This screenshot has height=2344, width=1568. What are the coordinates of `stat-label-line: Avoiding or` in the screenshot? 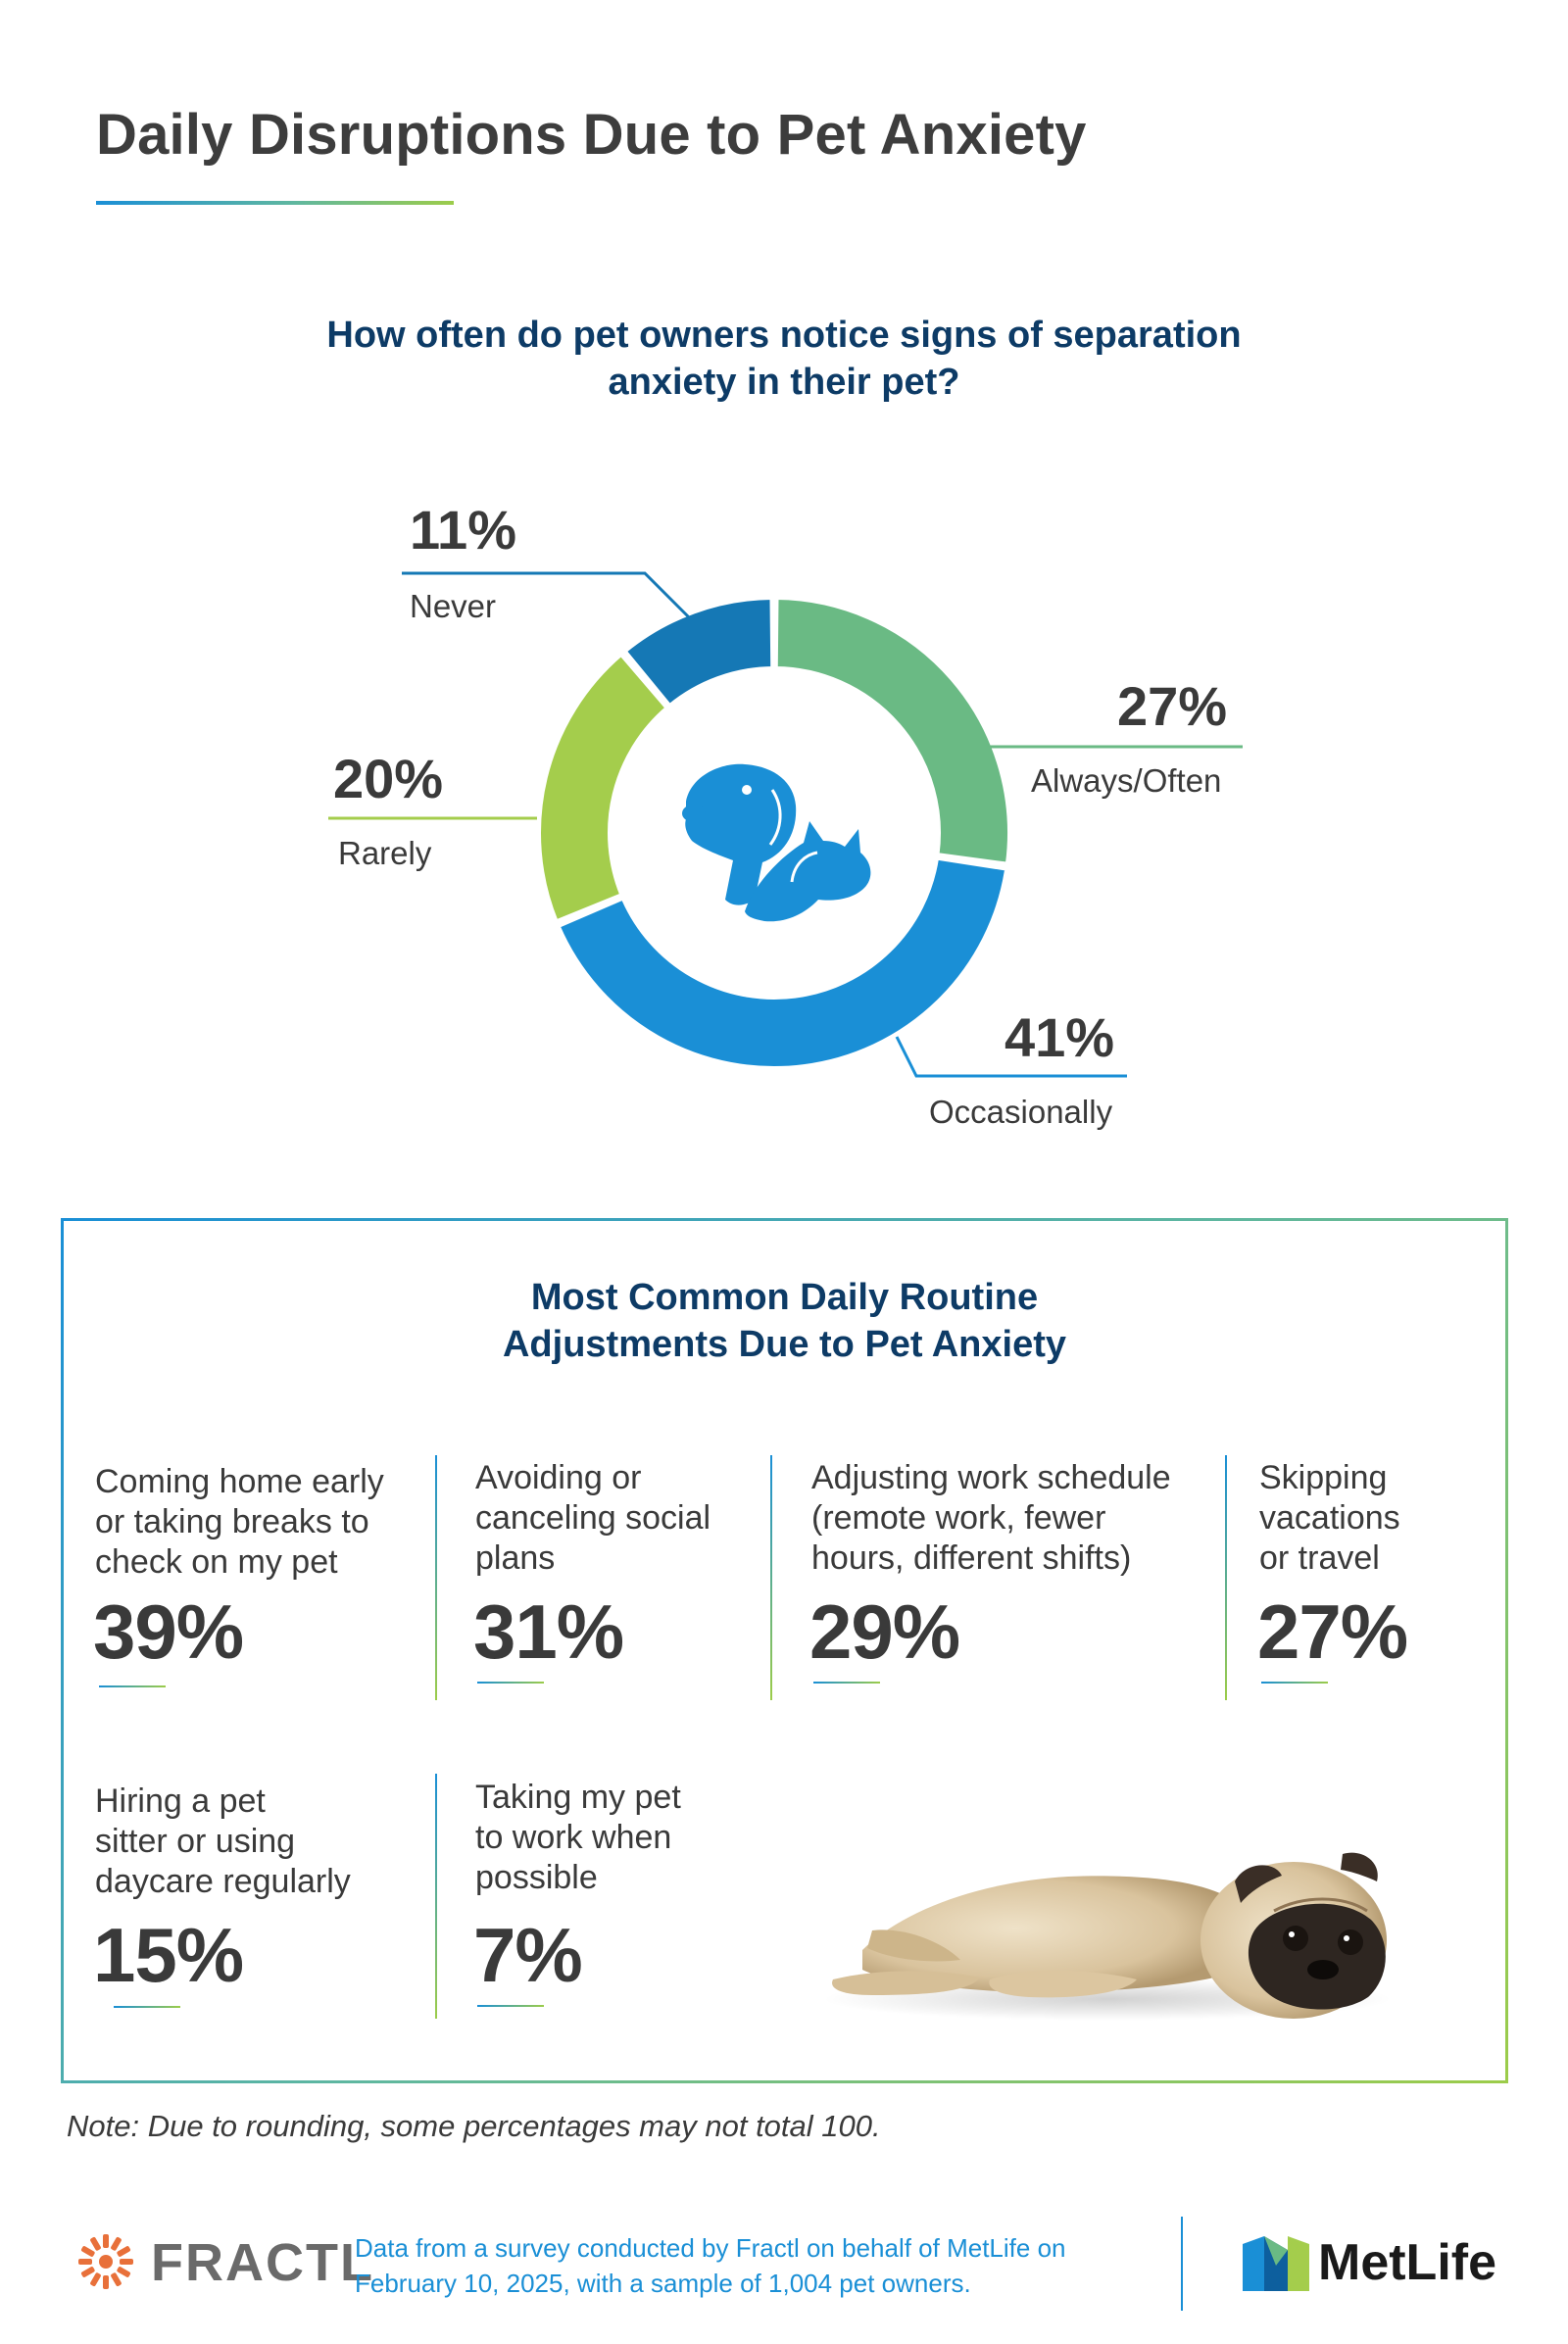 It's located at (558, 1478).